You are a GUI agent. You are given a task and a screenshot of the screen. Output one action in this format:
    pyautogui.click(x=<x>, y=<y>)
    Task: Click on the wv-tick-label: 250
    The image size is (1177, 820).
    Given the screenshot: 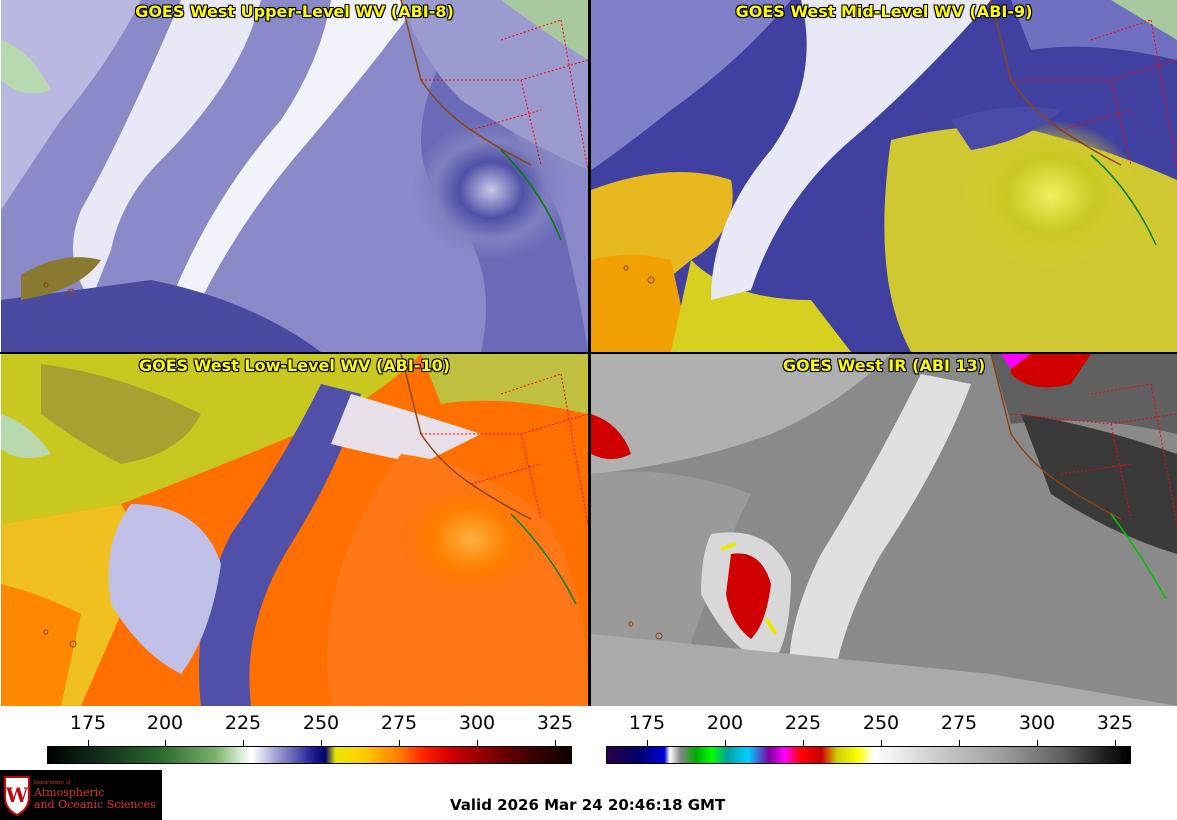 What is the action you would take?
    pyautogui.click(x=321, y=723)
    